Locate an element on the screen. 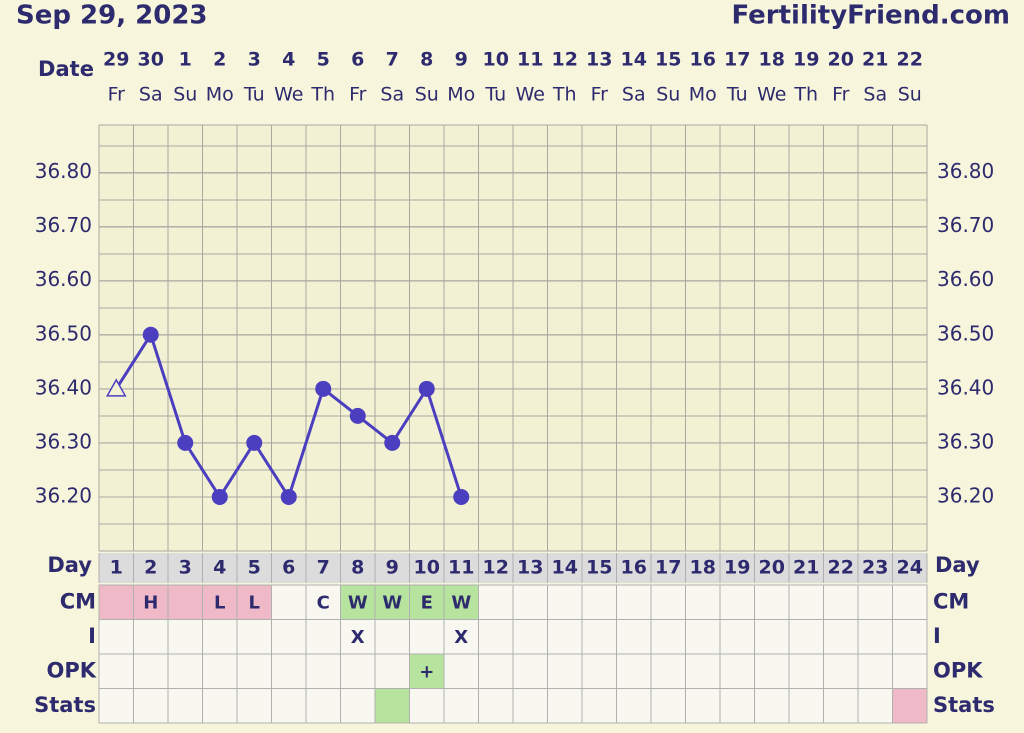 This screenshot has height=733, width=1024. y-tick-label: 36.40 is located at coordinates (63, 387).